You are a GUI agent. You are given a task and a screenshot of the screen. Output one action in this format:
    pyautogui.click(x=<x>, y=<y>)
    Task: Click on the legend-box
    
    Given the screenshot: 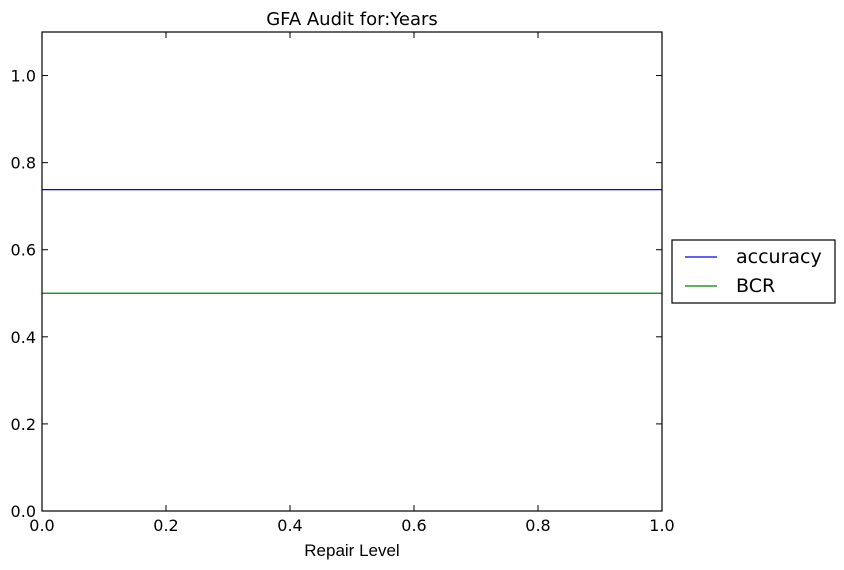 What is the action you would take?
    pyautogui.click(x=753, y=271)
    